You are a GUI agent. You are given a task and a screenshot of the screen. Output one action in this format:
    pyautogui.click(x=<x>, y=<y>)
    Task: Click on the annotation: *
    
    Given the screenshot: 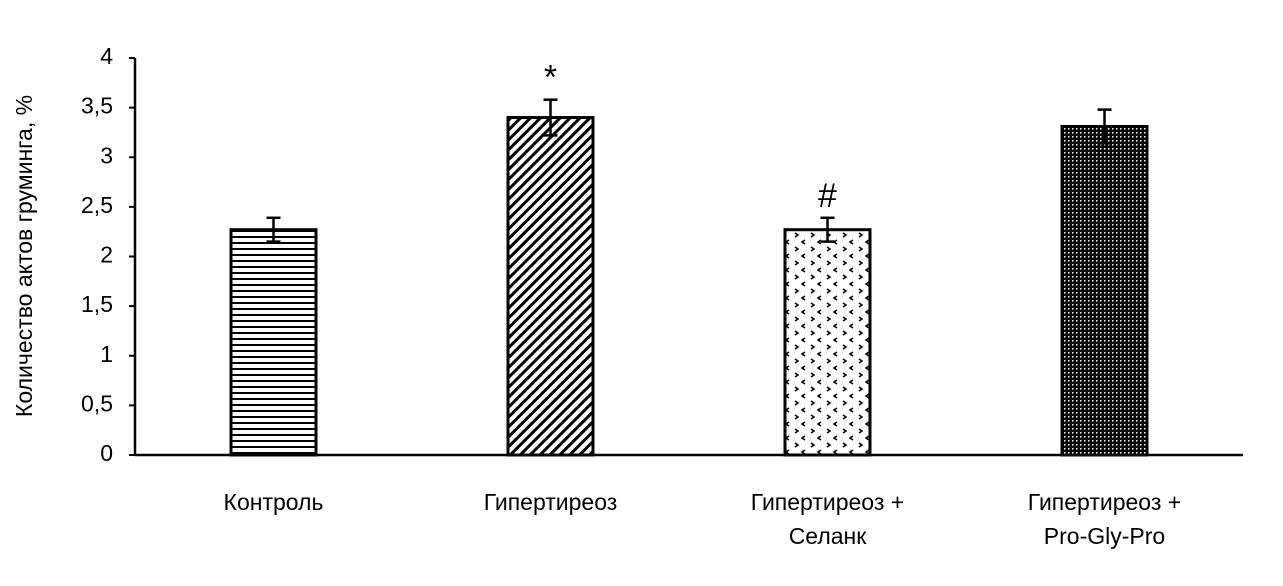 What is the action you would take?
    pyautogui.click(x=550, y=78)
    